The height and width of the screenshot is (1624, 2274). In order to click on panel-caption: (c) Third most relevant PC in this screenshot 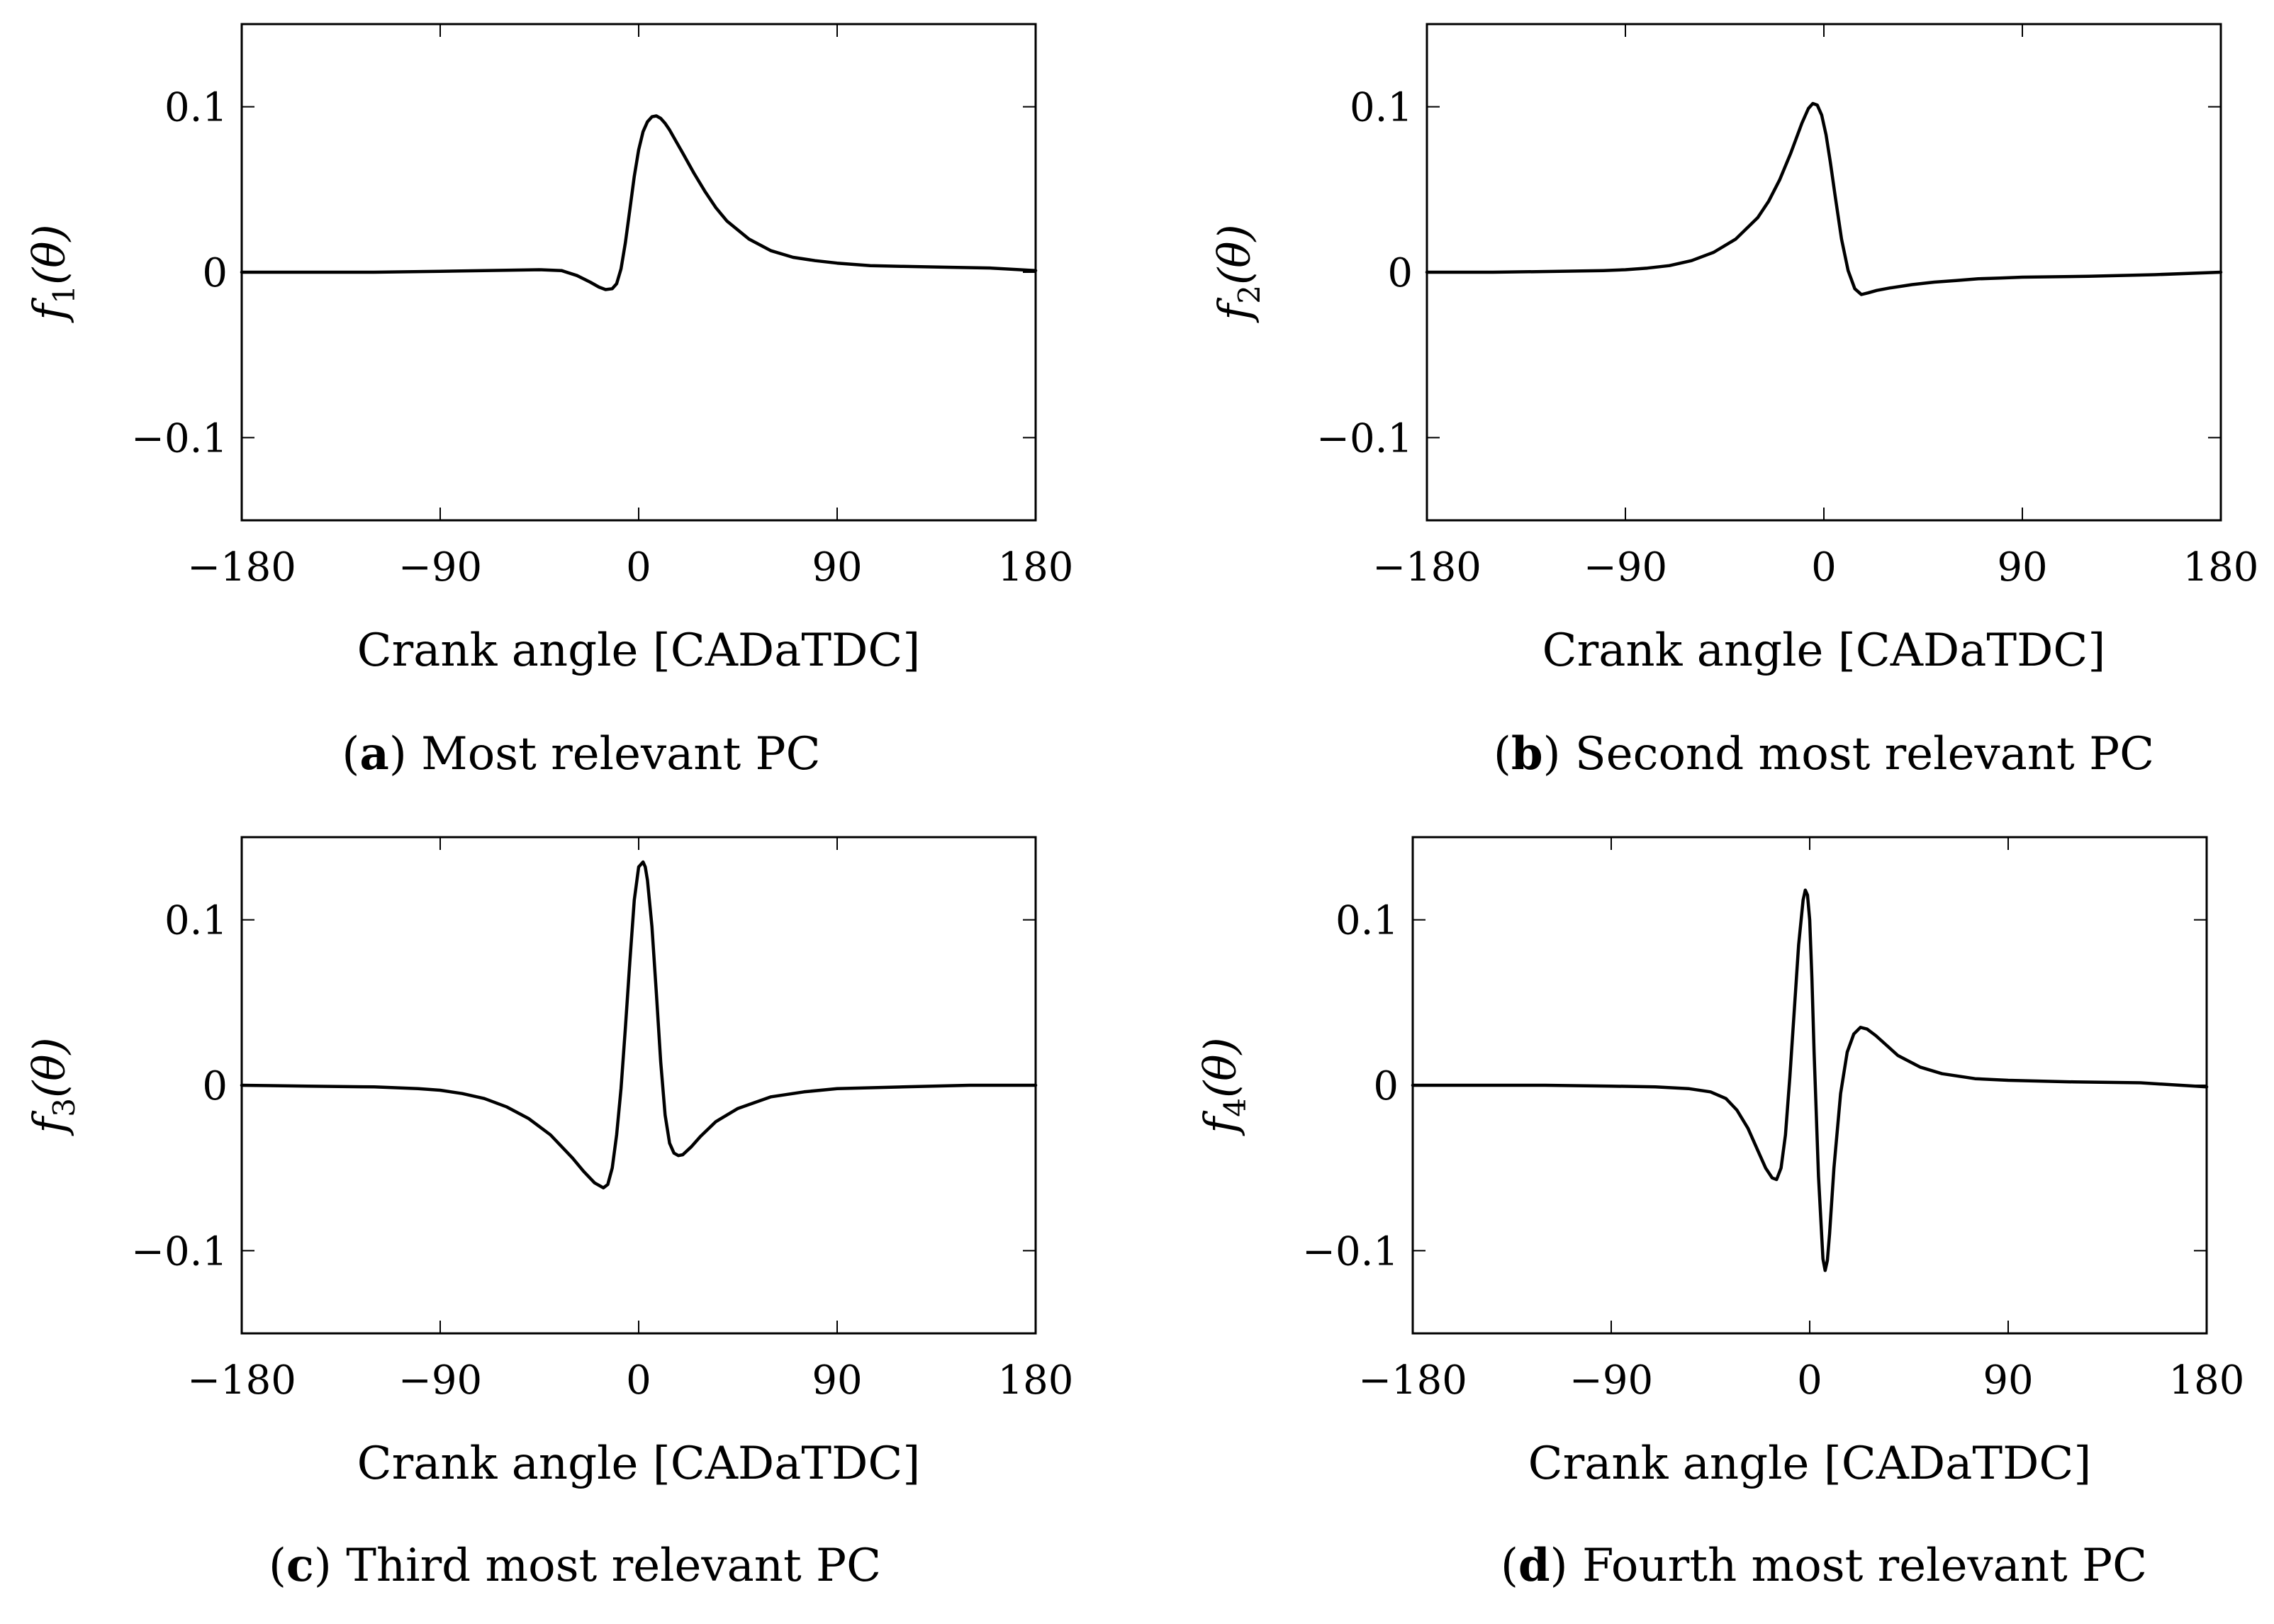, I will do `click(575, 1565)`.